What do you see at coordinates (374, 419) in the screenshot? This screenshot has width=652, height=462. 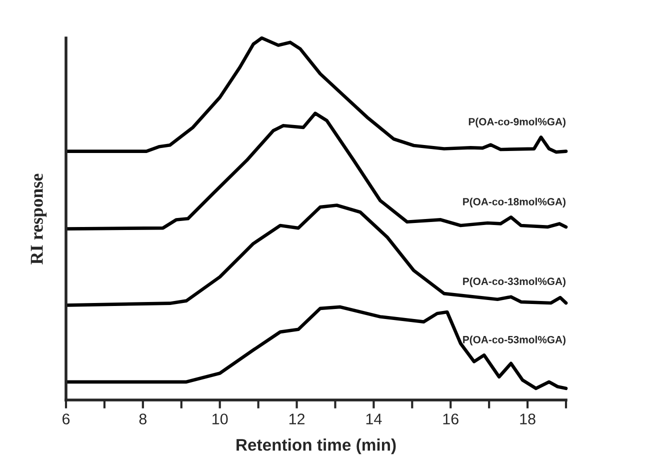 I see `x-tick-label: 14` at bounding box center [374, 419].